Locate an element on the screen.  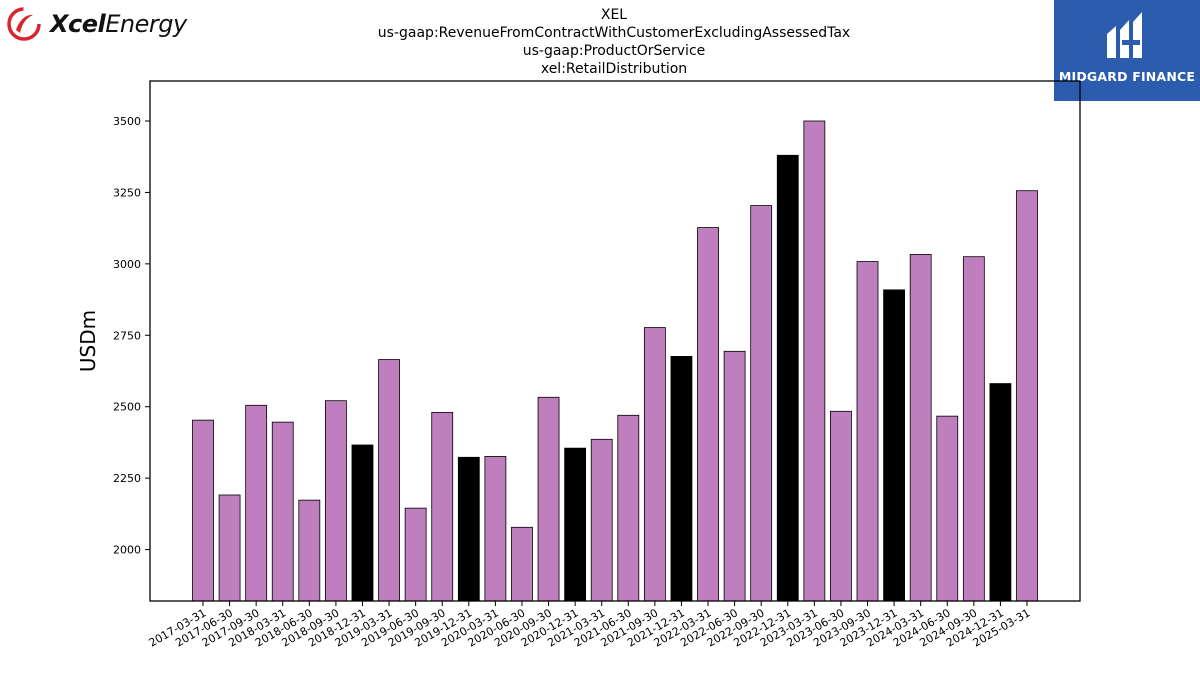
y-axis-label: USDm is located at coordinates (88, 341).